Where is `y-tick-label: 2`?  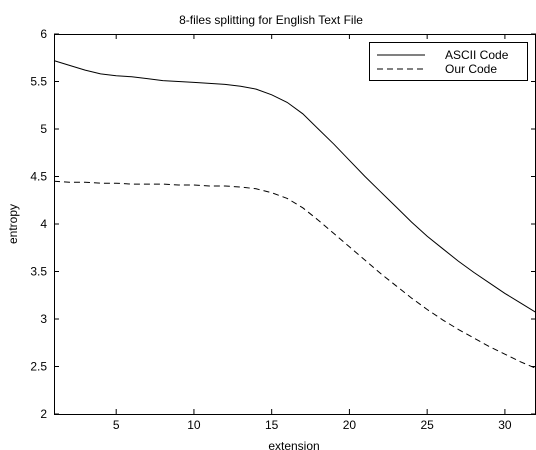
y-tick-label: 2 is located at coordinates (43, 414).